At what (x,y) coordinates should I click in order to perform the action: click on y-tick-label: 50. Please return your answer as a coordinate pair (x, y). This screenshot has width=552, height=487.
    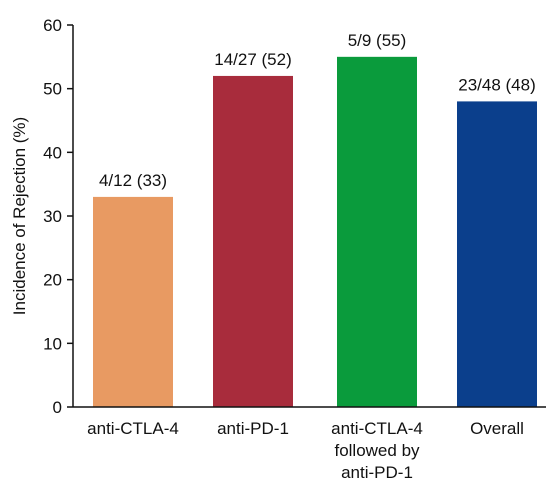
    Looking at the image, I should click on (52, 89).